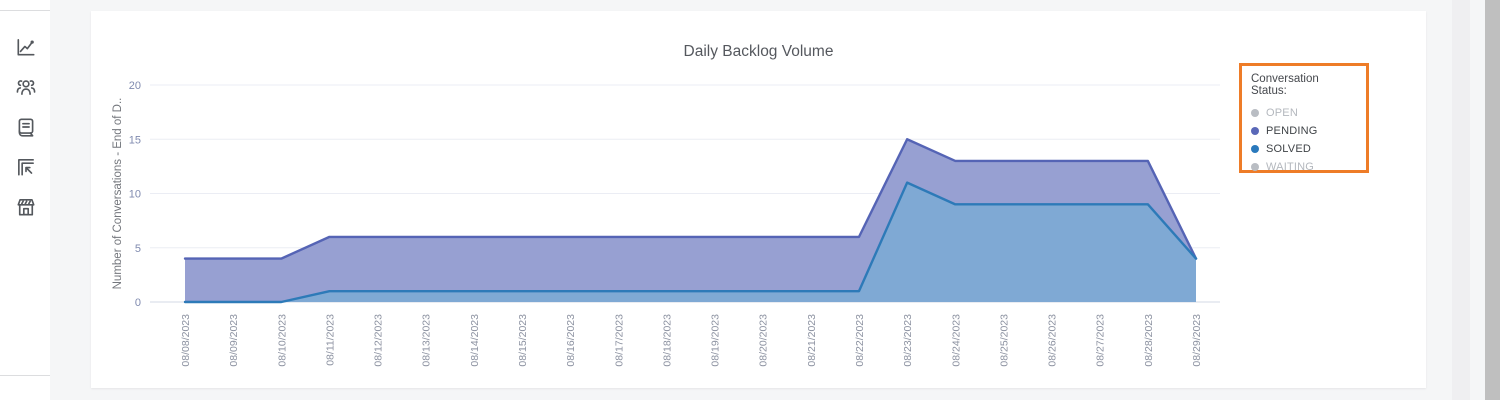  I want to click on corner-arrow-icon, so click(26, 167).